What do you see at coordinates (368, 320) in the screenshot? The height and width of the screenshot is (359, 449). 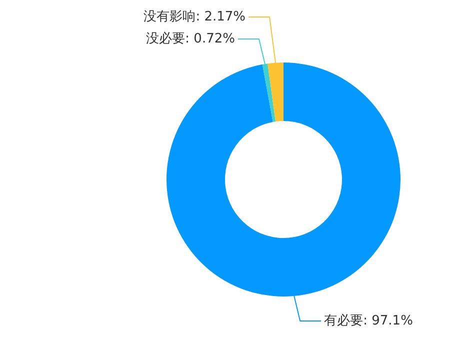 I see `slice-label: 有必要: 97.1%` at bounding box center [368, 320].